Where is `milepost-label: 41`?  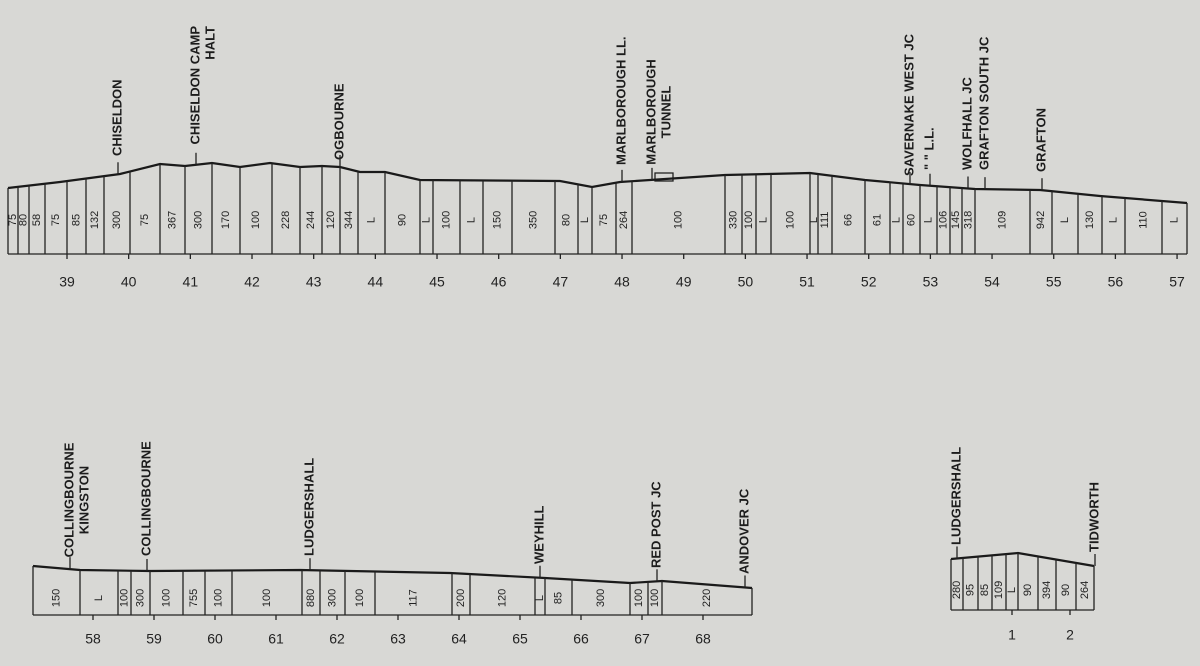 milepost-label: 41 is located at coordinates (191, 282).